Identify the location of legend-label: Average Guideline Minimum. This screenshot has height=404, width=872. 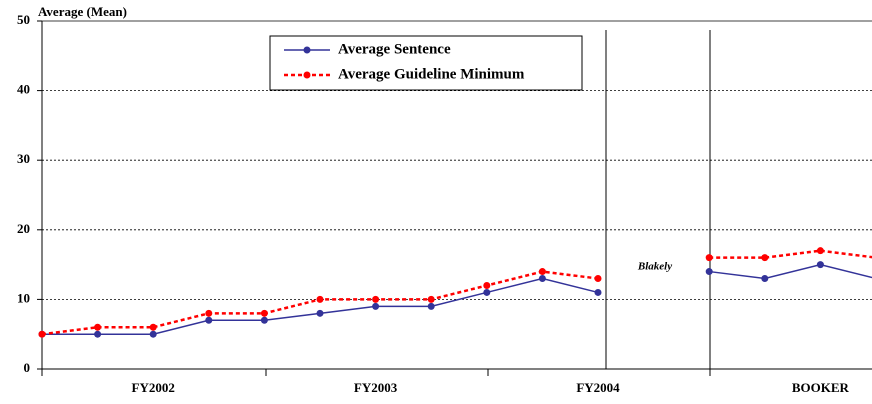
(431, 74).